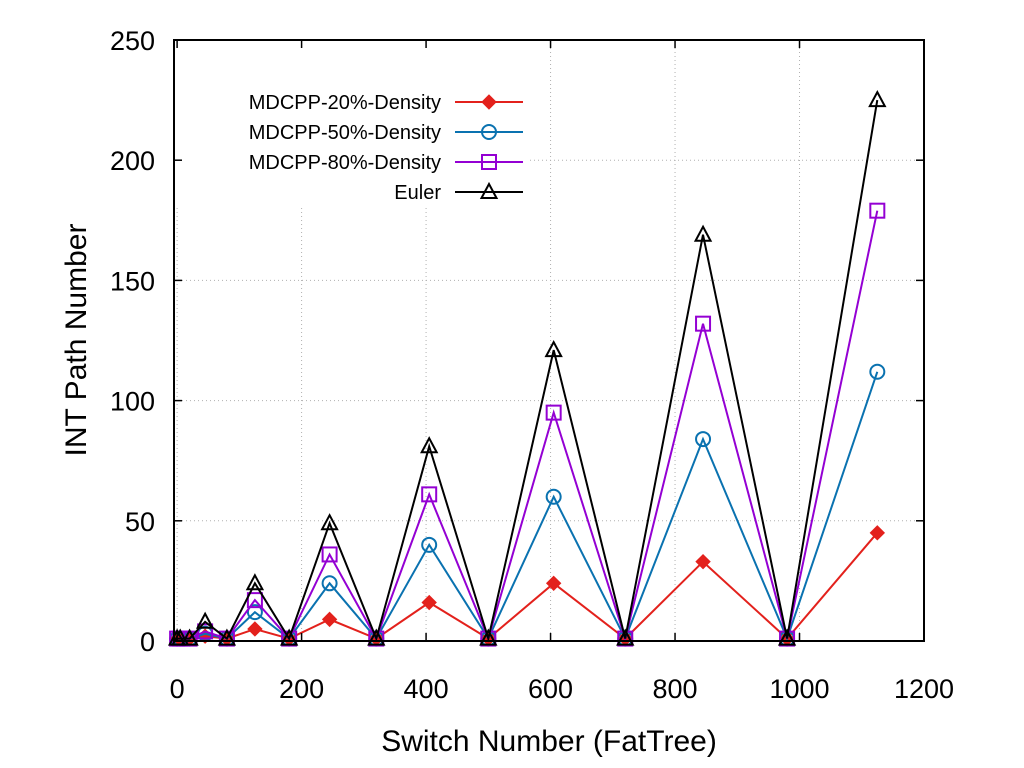 Image resolution: width=1024 pixels, height=768 pixels. What do you see at coordinates (799, 689) in the screenshot?
I see `x-tick-label: 1000` at bounding box center [799, 689].